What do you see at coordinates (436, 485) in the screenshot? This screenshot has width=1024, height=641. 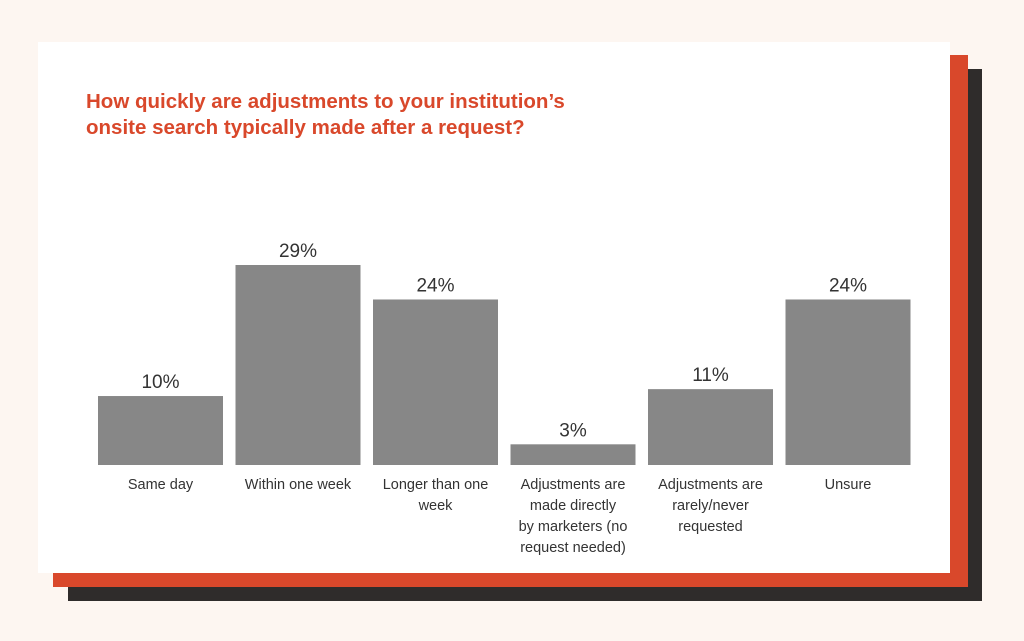 I see `category-label-3-line-1: Longer than one` at bounding box center [436, 485].